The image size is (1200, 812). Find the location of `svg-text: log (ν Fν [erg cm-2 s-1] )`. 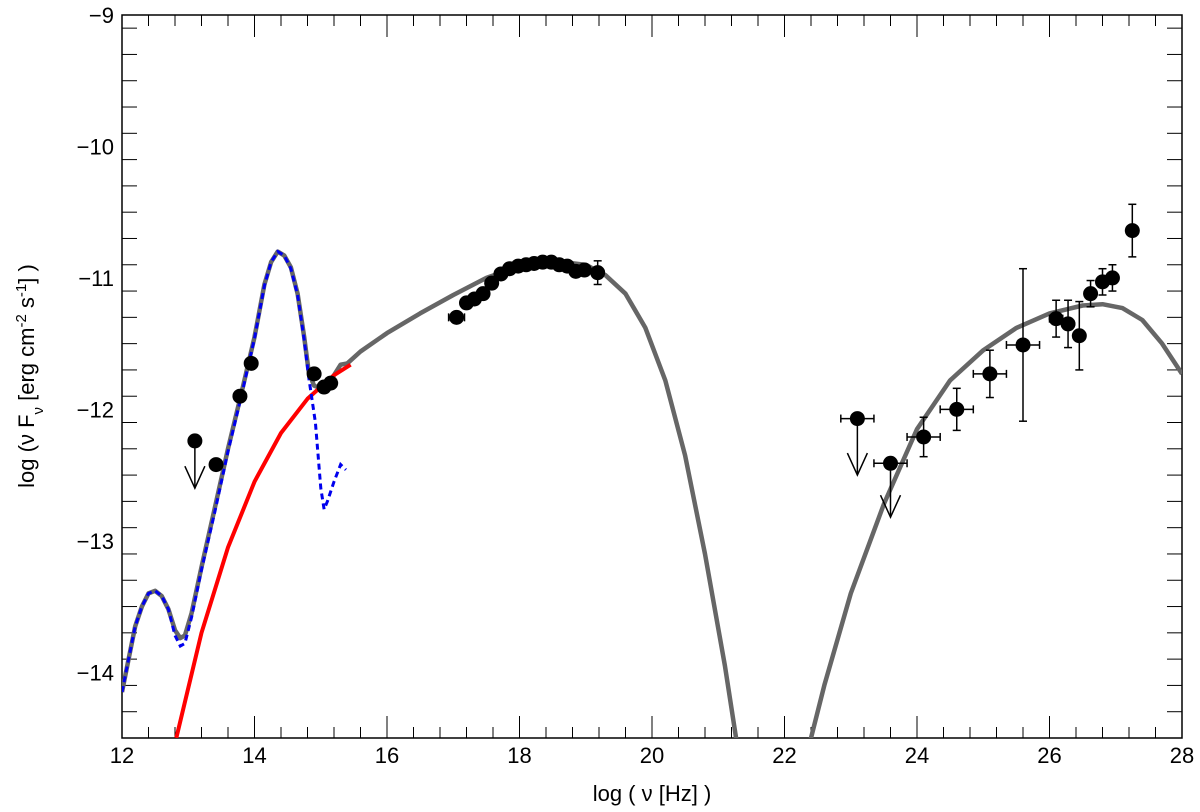

svg-text: log (ν Fν [erg cm-2 s-1] ) is located at coordinates (30, 376).